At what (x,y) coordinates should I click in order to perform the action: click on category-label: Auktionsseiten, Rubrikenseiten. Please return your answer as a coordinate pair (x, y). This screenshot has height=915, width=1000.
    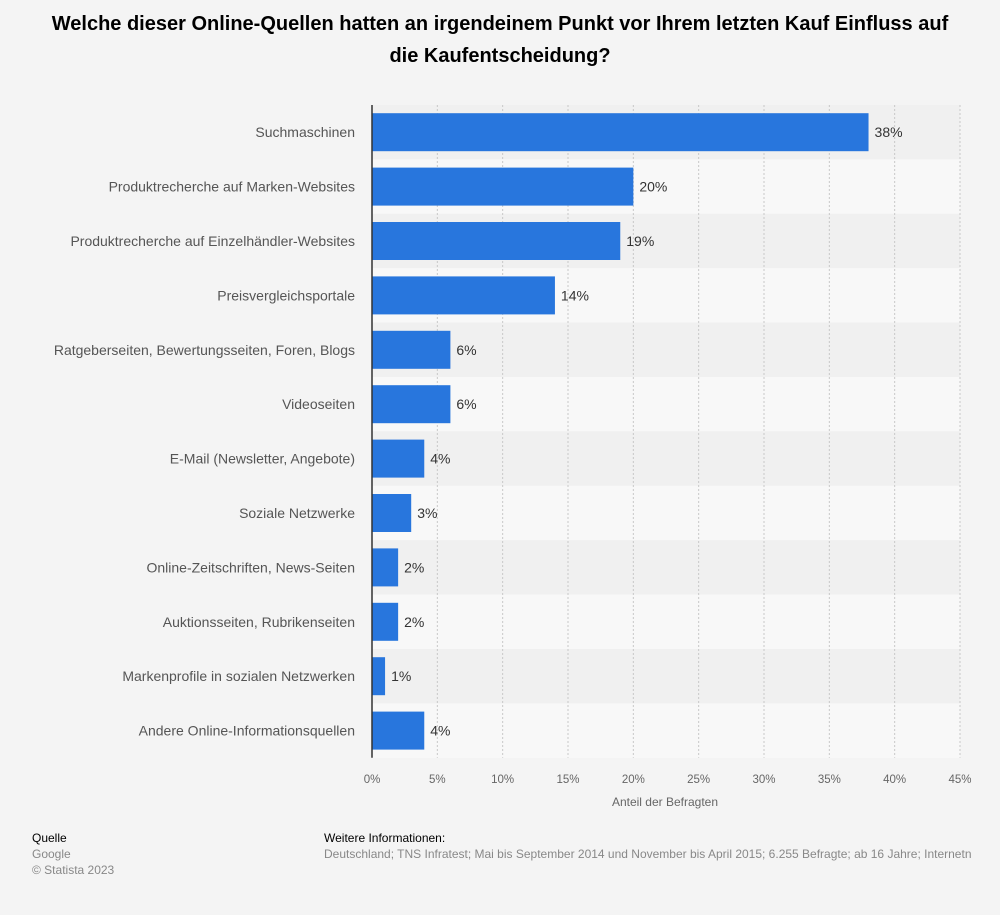
    Looking at the image, I should click on (259, 622).